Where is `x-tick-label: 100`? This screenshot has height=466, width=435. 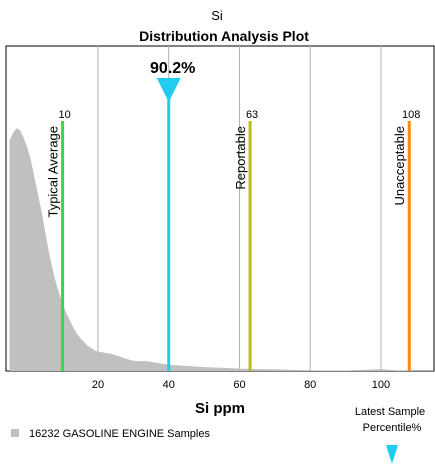 x-tick-label: 100 is located at coordinates (381, 385).